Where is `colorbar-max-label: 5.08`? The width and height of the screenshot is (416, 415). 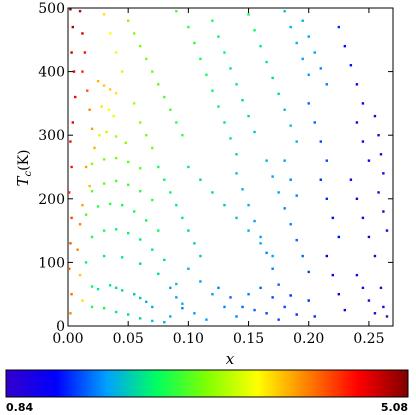
colorbar-max-label: 5.08 is located at coordinates (394, 407).